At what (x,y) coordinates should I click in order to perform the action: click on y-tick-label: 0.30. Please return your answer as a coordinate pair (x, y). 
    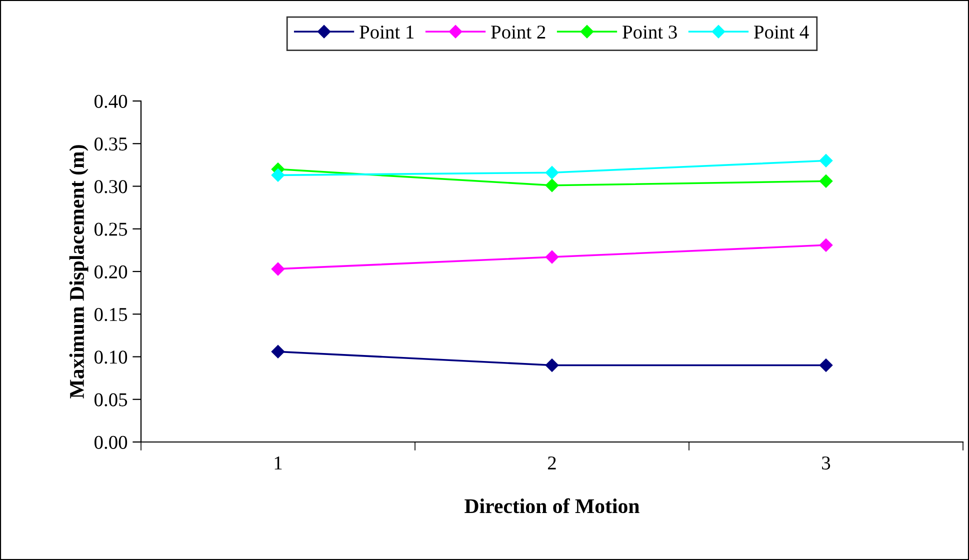
    Looking at the image, I should click on (111, 187).